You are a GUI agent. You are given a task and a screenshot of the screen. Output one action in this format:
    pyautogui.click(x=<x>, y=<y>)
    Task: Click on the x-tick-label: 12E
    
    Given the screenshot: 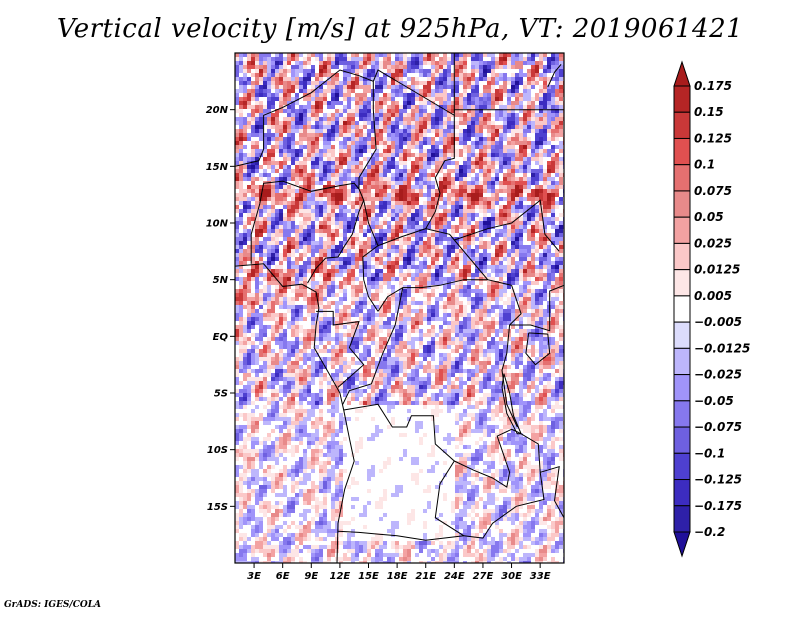 What is the action you would take?
    pyautogui.click(x=340, y=576)
    